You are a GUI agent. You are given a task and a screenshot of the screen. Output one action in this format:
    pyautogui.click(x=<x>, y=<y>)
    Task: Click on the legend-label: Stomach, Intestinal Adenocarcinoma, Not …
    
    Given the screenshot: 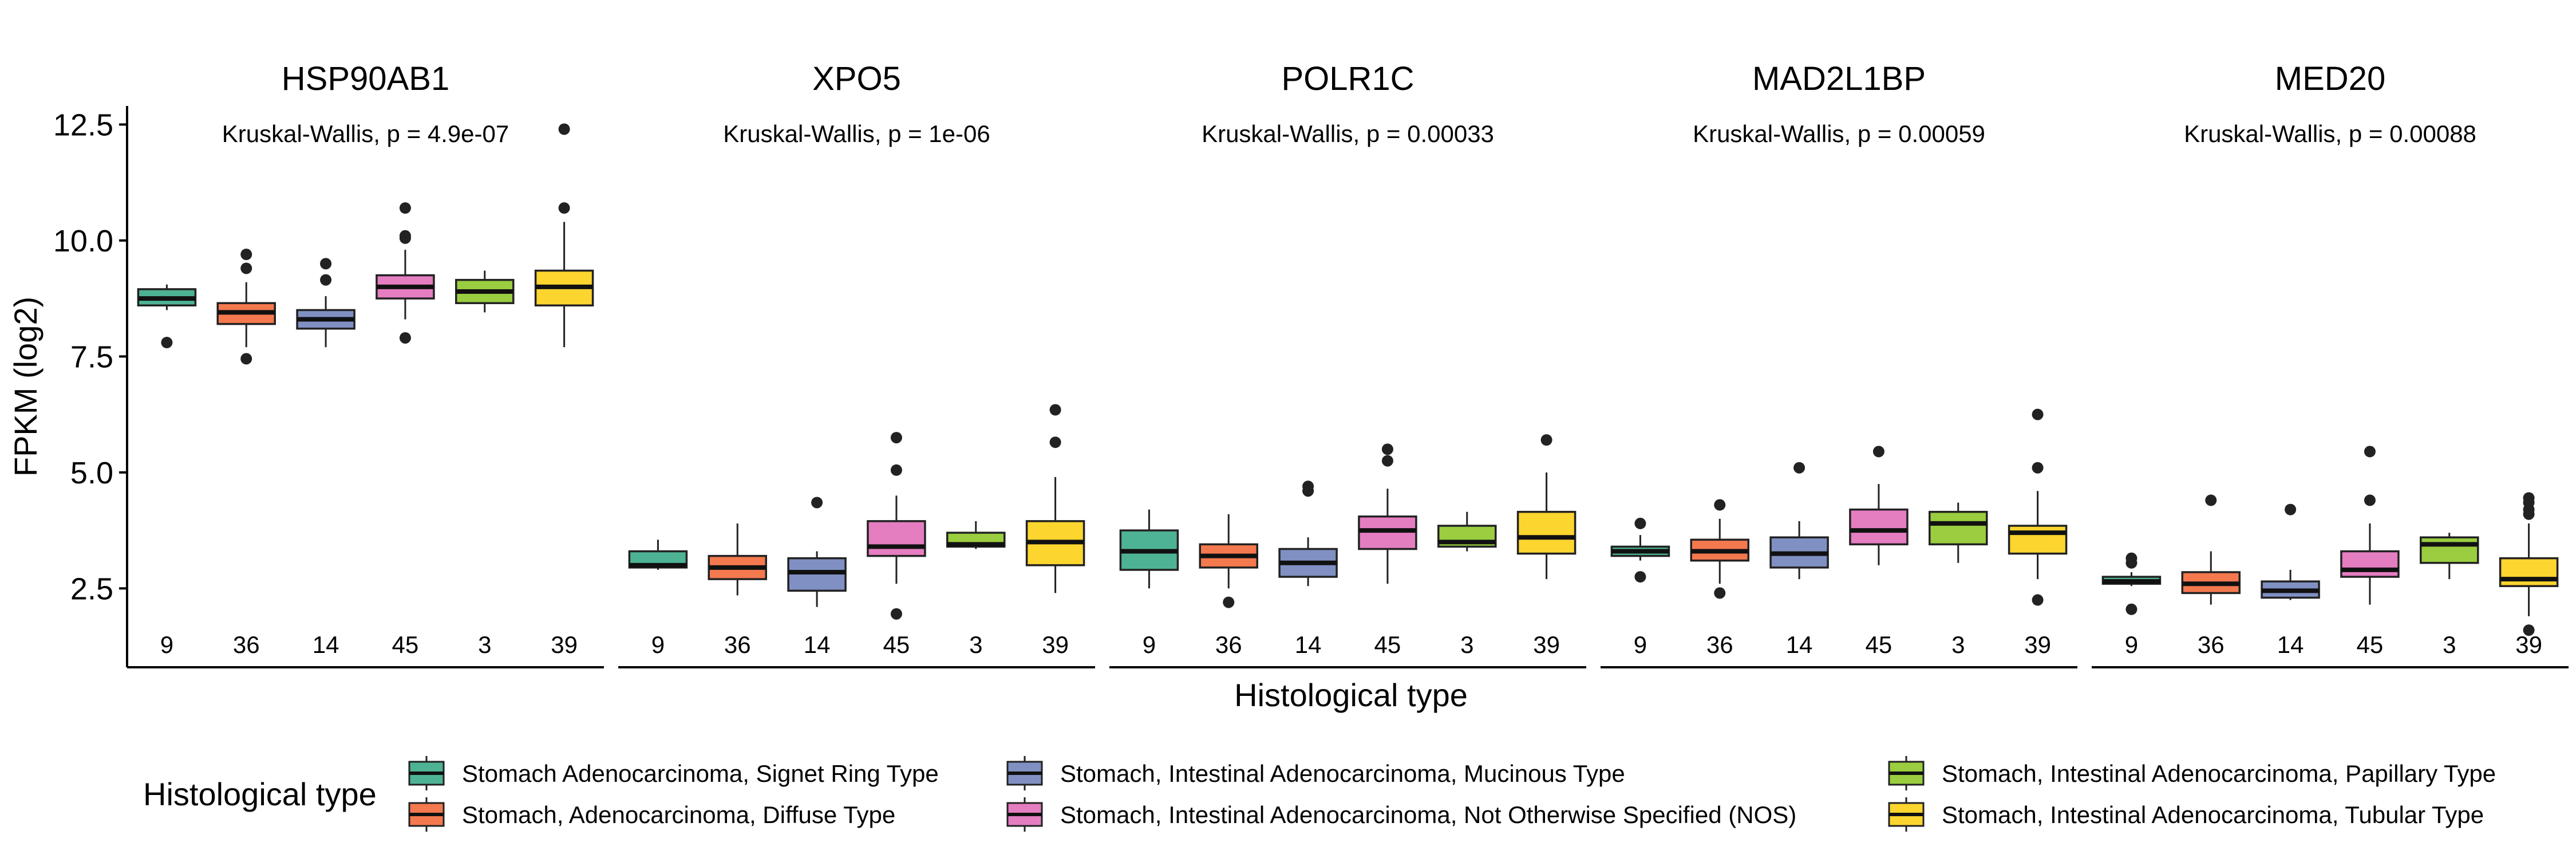 What is the action you would take?
    pyautogui.click(x=1428, y=815)
    